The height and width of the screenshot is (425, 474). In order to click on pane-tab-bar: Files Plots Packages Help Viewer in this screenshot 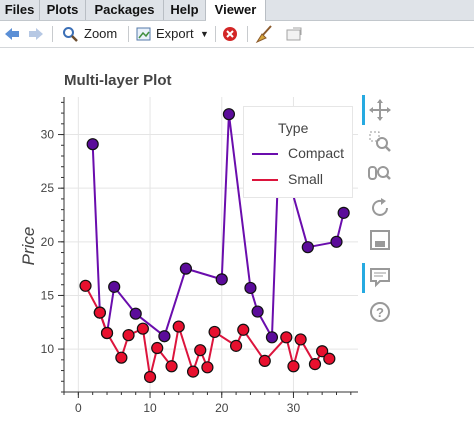, I will do `click(237, 10)`.